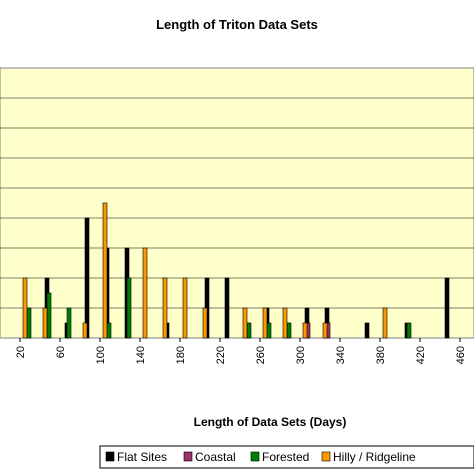 The width and height of the screenshot is (474, 474). What do you see at coordinates (101, 355) in the screenshot?
I see `x-tick-label: 100` at bounding box center [101, 355].